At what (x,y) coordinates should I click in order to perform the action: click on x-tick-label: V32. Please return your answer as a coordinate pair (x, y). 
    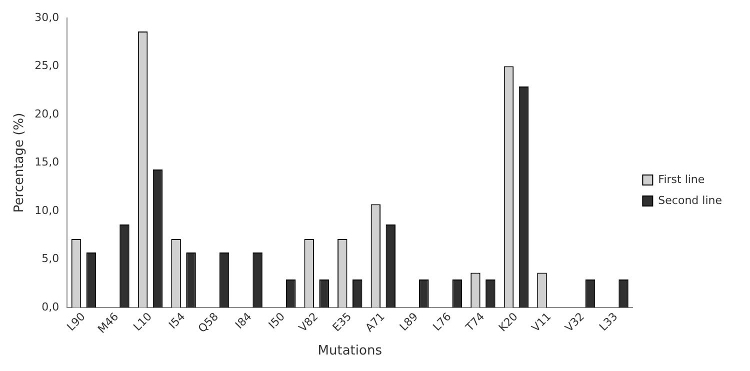
    Looking at the image, I should click on (574, 322).